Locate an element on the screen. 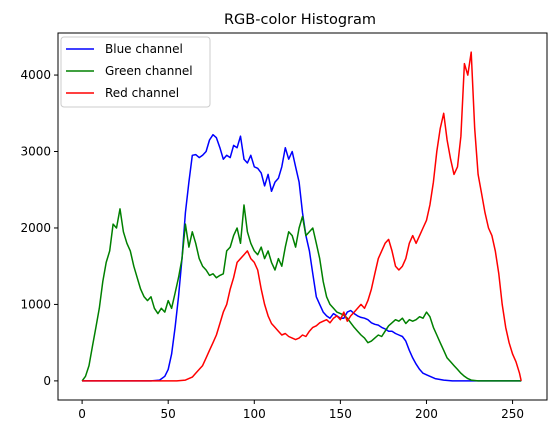 This screenshot has width=560, height=435. y-axis: 0 1000 2000 3000 4000 is located at coordinates (39, 228).